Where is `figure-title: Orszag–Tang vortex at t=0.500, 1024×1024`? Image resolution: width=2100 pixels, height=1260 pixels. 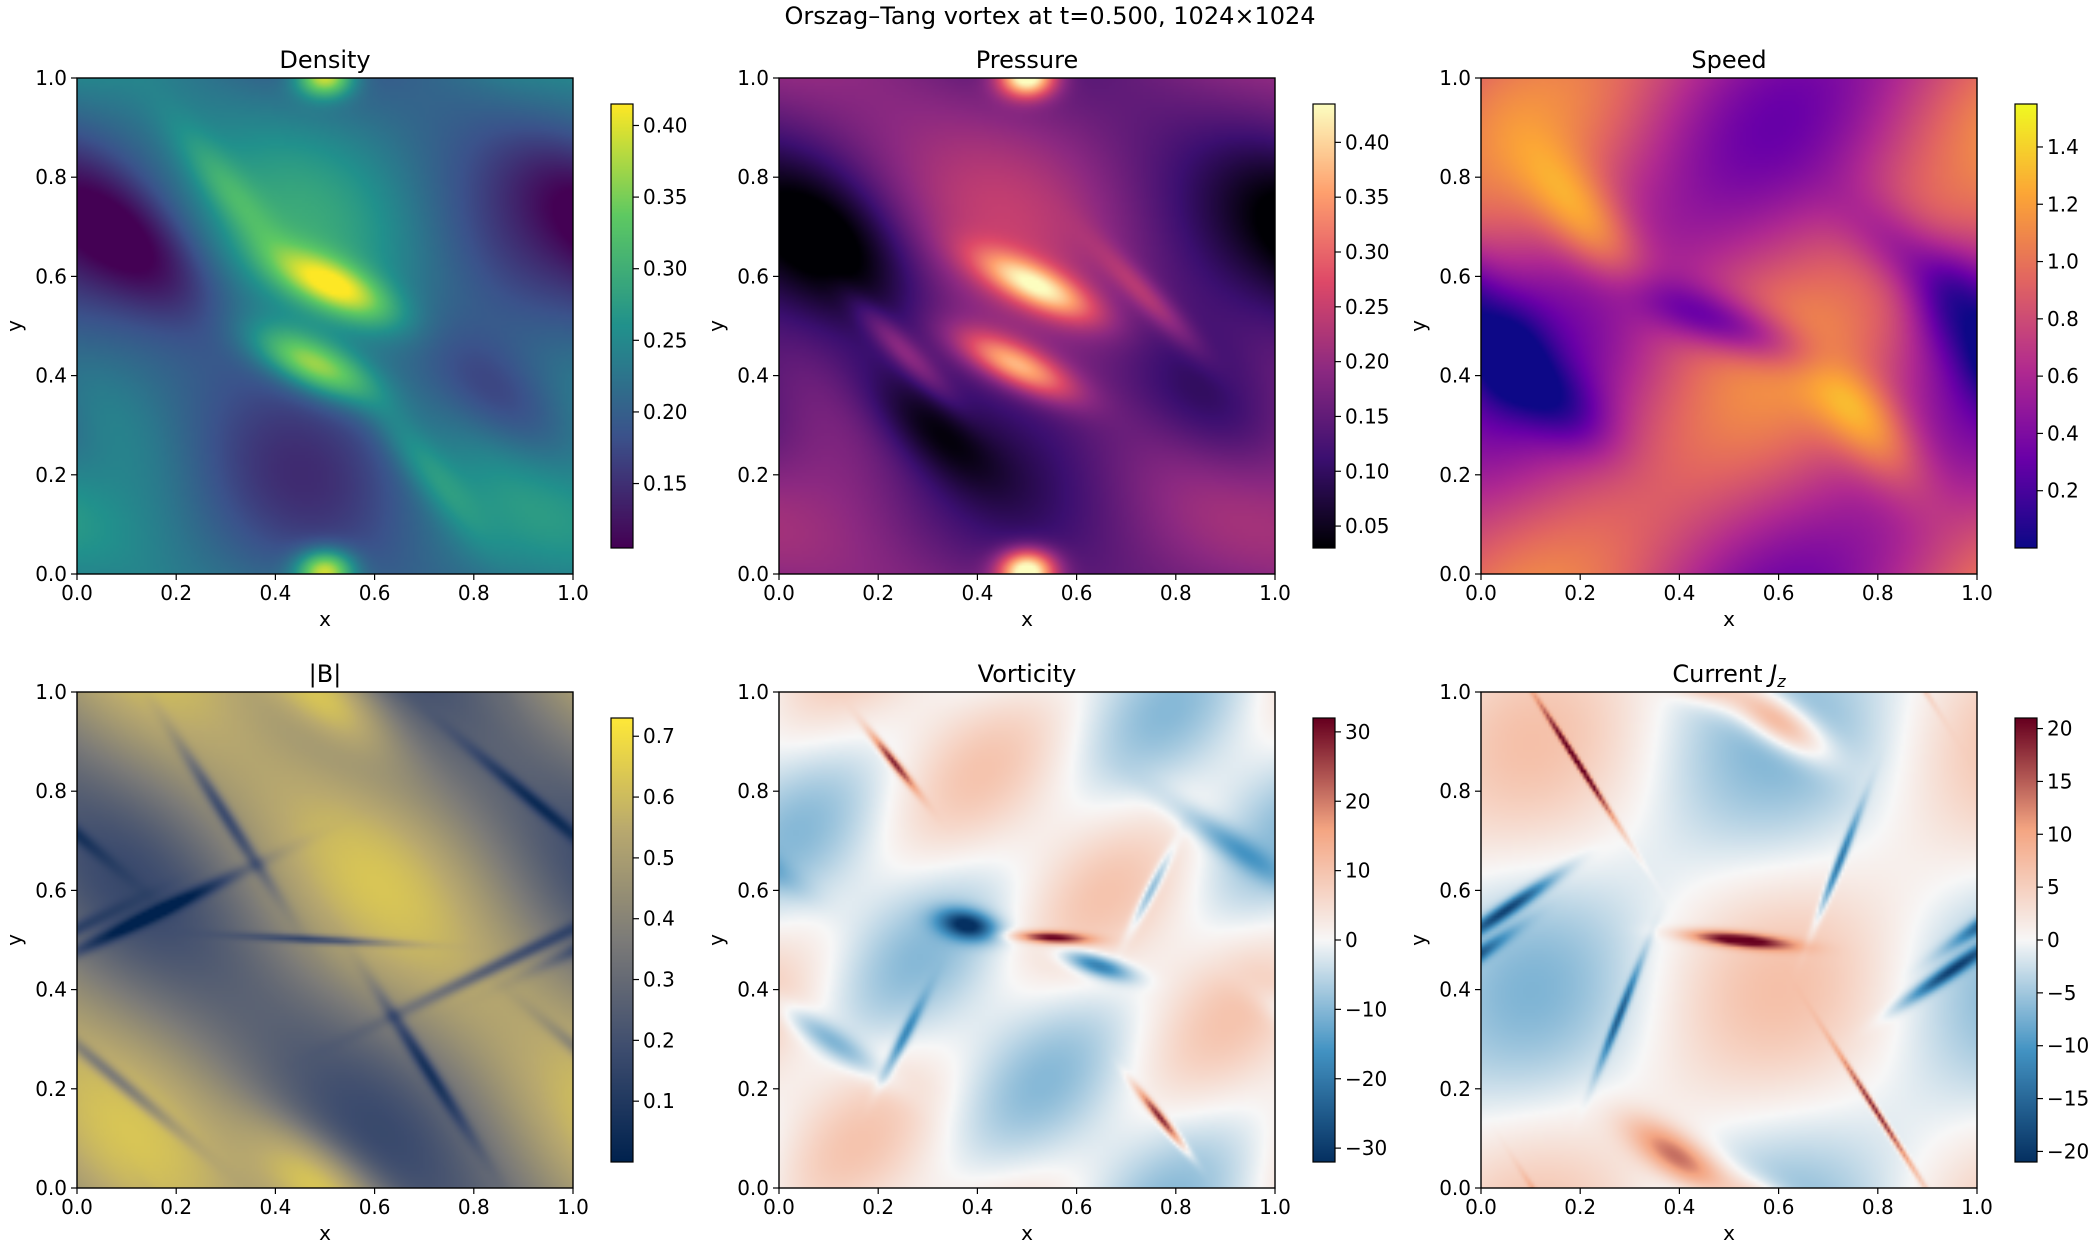 figure-title: Orszag–Tang vortex at t=0.500, 1024×1024 is located at coordinates (1049, 16).